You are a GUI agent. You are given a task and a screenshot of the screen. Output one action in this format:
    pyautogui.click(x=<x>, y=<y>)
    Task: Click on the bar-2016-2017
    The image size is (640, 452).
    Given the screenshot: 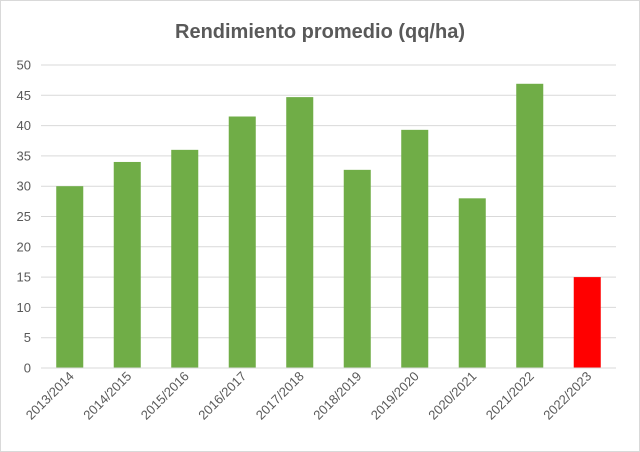 What is the action you would take?
    pyautogui.click(x=242, y=242)
    